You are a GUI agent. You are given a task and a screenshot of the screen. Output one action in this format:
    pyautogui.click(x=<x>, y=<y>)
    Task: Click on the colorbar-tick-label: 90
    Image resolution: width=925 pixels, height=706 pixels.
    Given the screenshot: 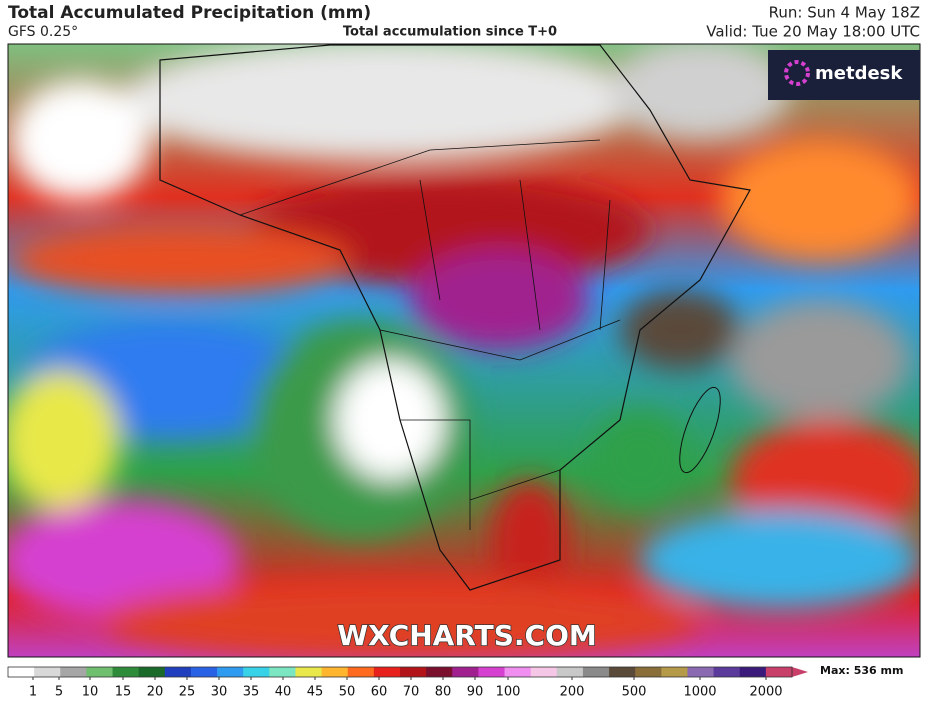 What is the action you would take?
    pyautogui.click(x=475, y=692)
    